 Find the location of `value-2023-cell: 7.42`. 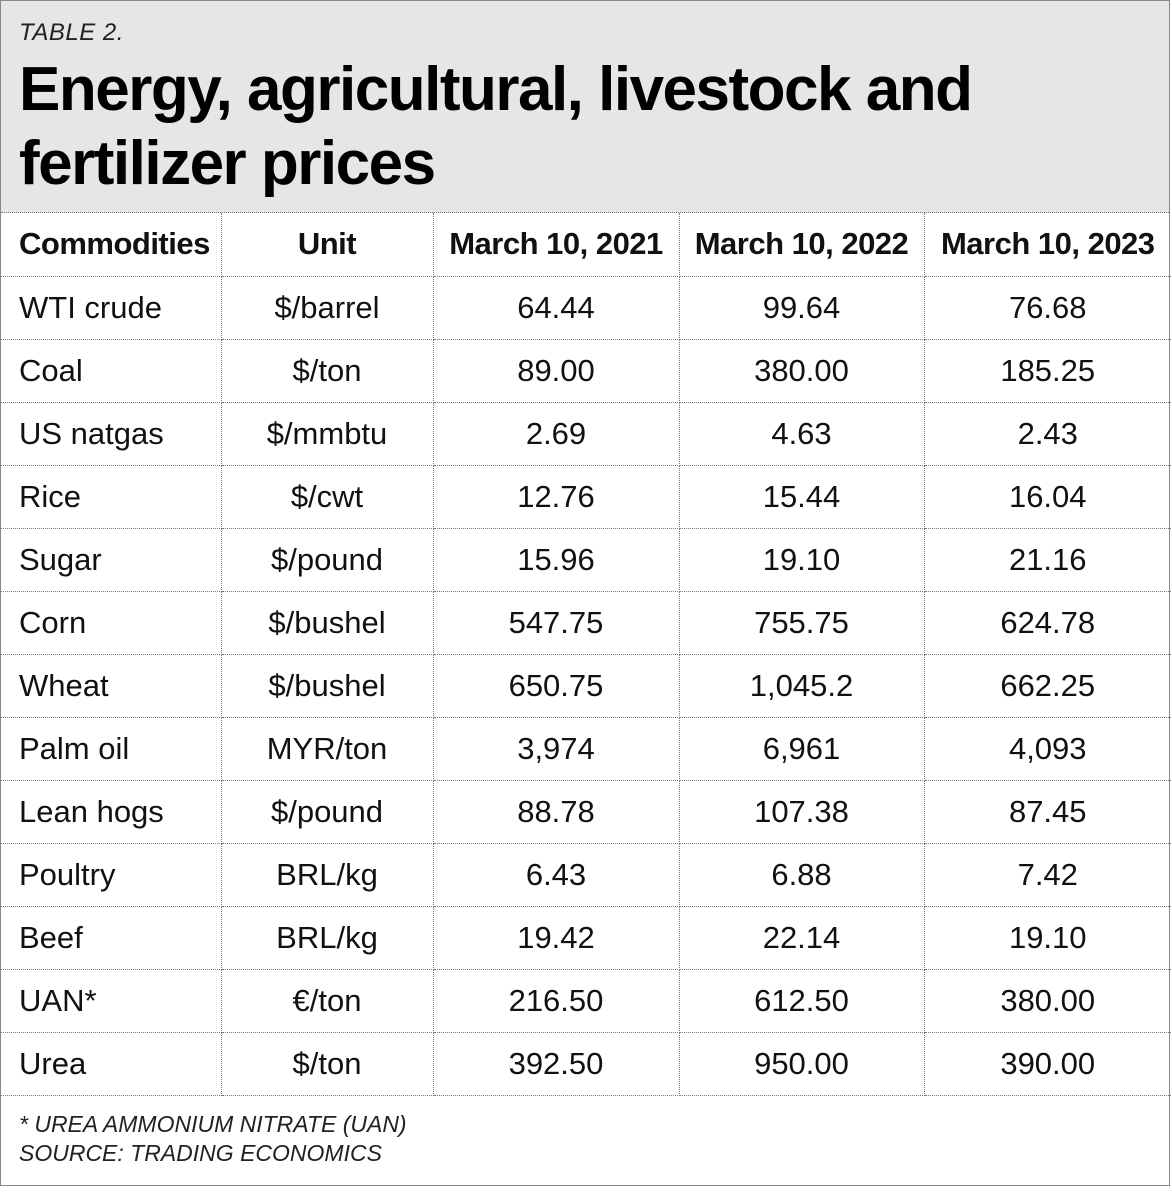

value-2023-cell: 7.42 is located at coordinates (1047, 875).